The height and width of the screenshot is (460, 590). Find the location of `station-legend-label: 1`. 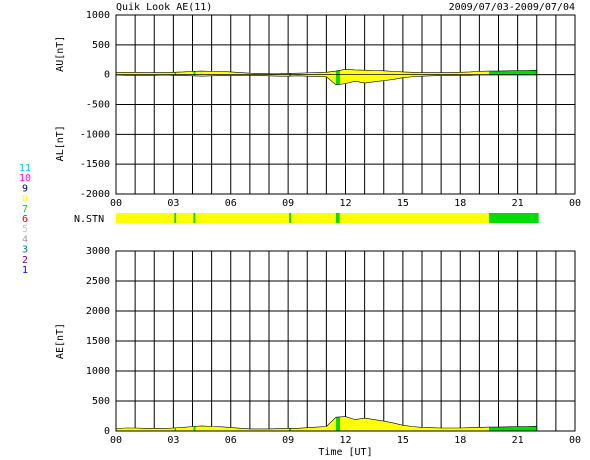

station-legend-label: 1 is located at coordinates (25, 270).